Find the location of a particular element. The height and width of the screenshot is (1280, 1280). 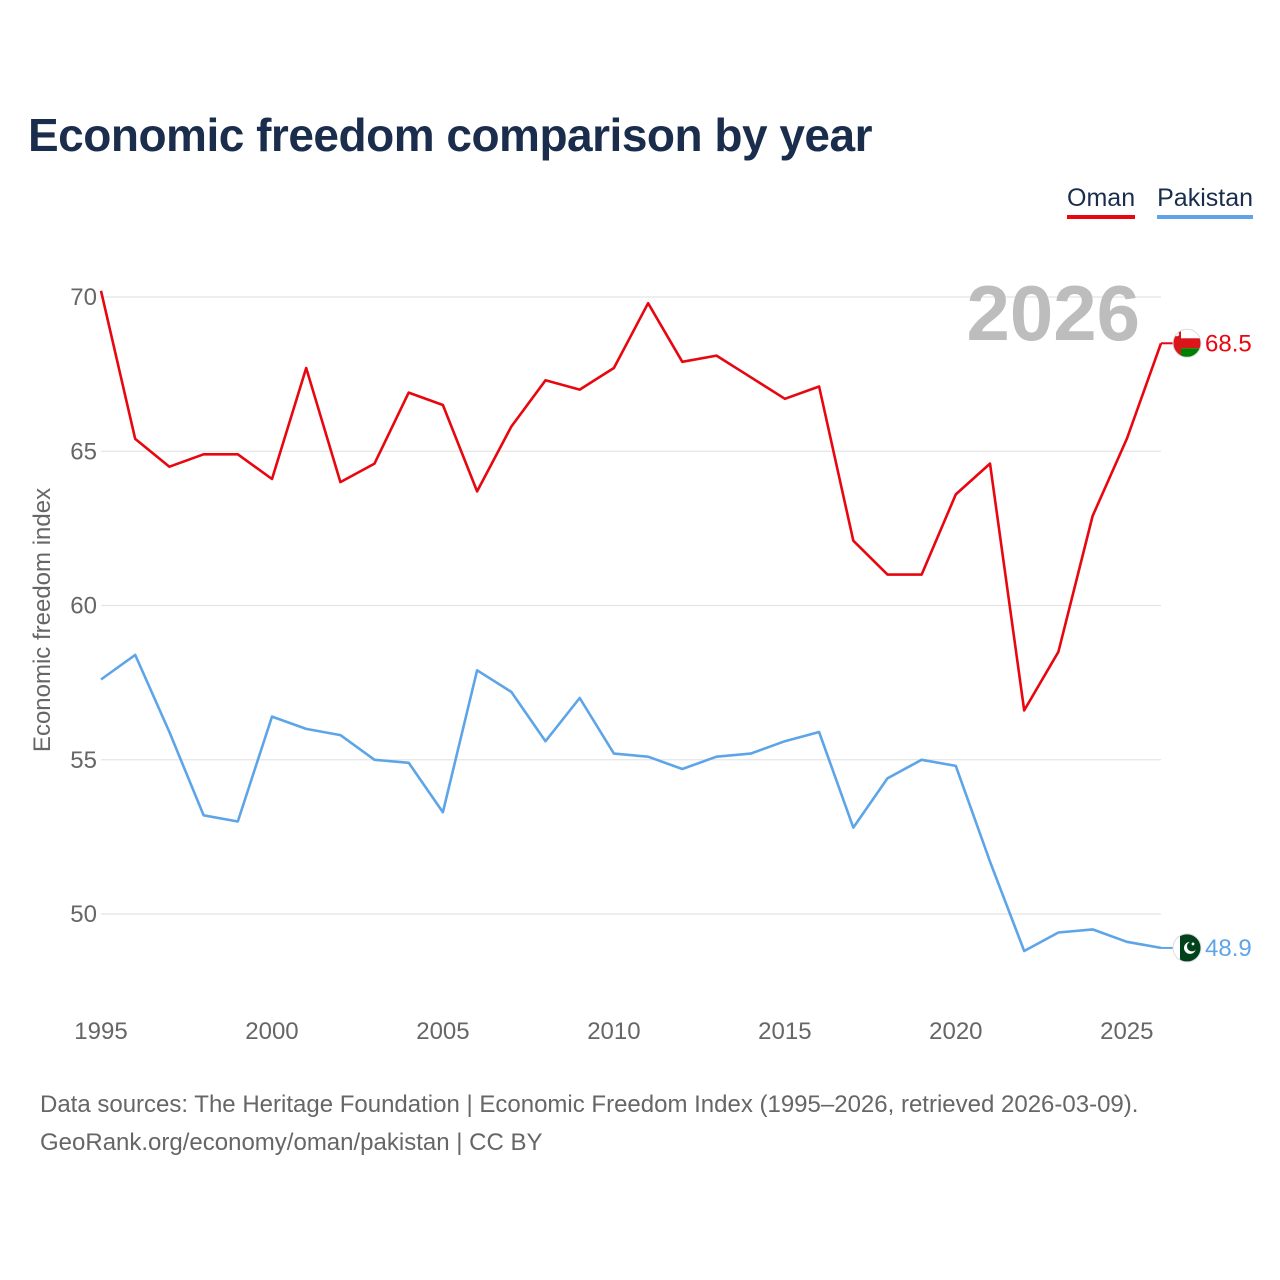

legend-item-pakistan: Pakistan is located at coordinates (1205, 201).